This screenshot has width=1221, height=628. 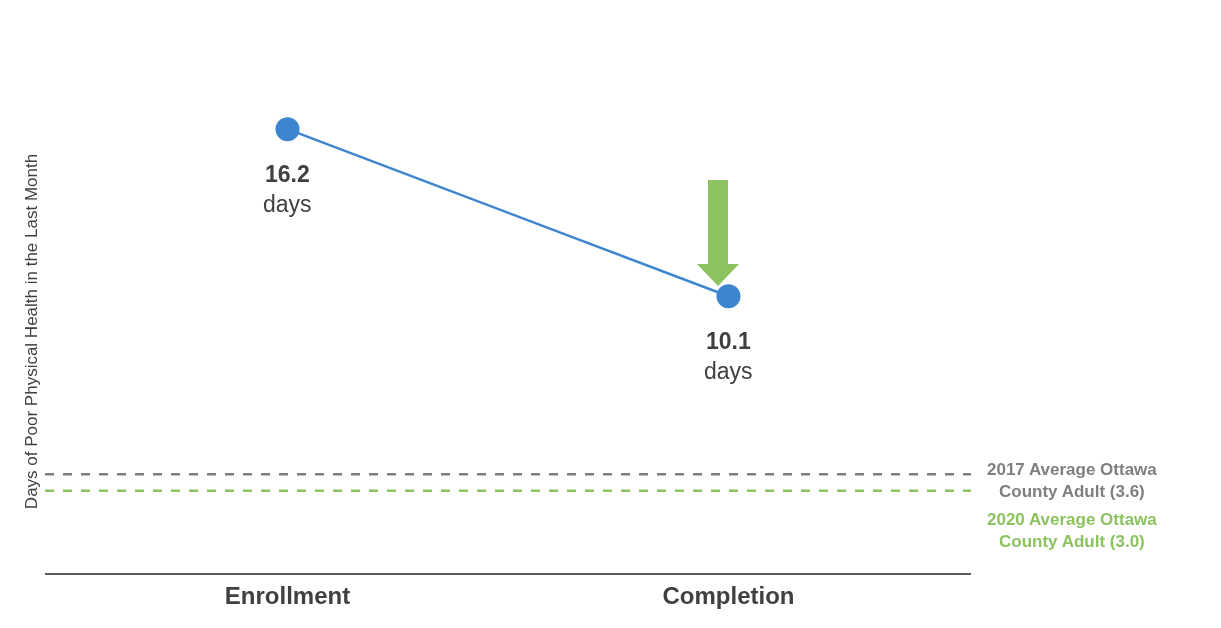 I want to click on x-tick-label: Completion, so click(x=728, y=595).